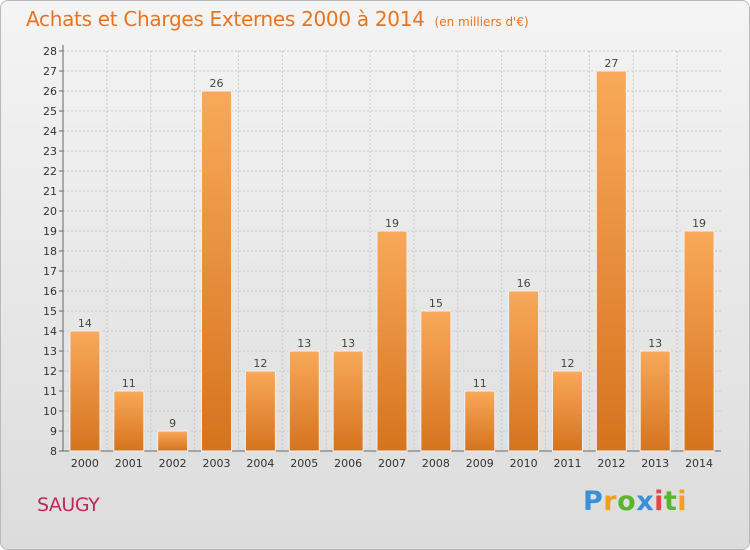  Describe the element at coordinates (50, 231) in the screenshot. I see `y-tick-label: 19` at that location.